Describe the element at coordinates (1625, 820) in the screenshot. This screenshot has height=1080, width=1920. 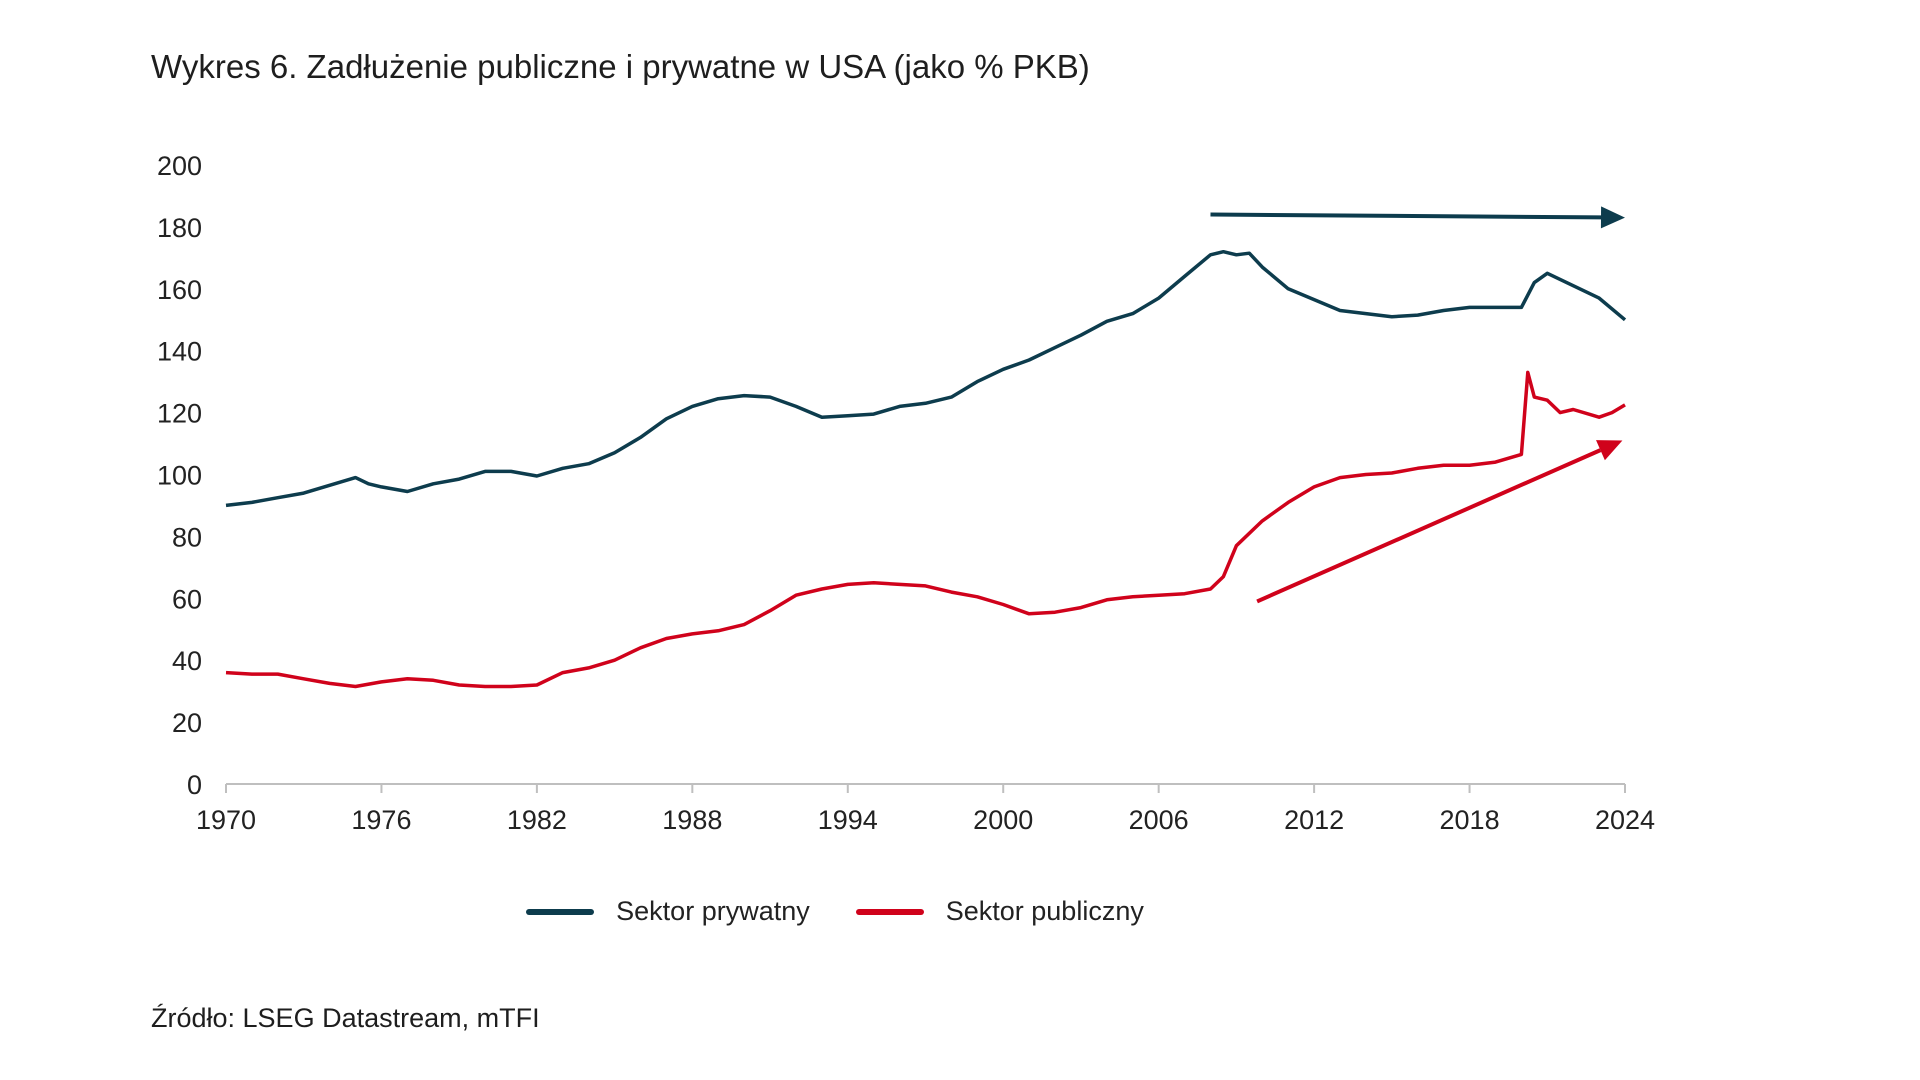
I see `x-tick-label: 2024` at that location.